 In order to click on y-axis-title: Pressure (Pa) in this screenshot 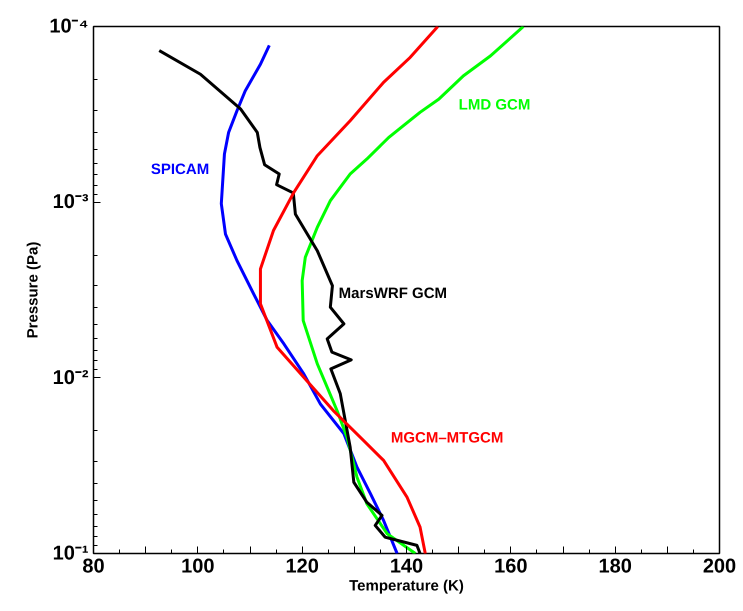, I will do `click(33, 290)`.